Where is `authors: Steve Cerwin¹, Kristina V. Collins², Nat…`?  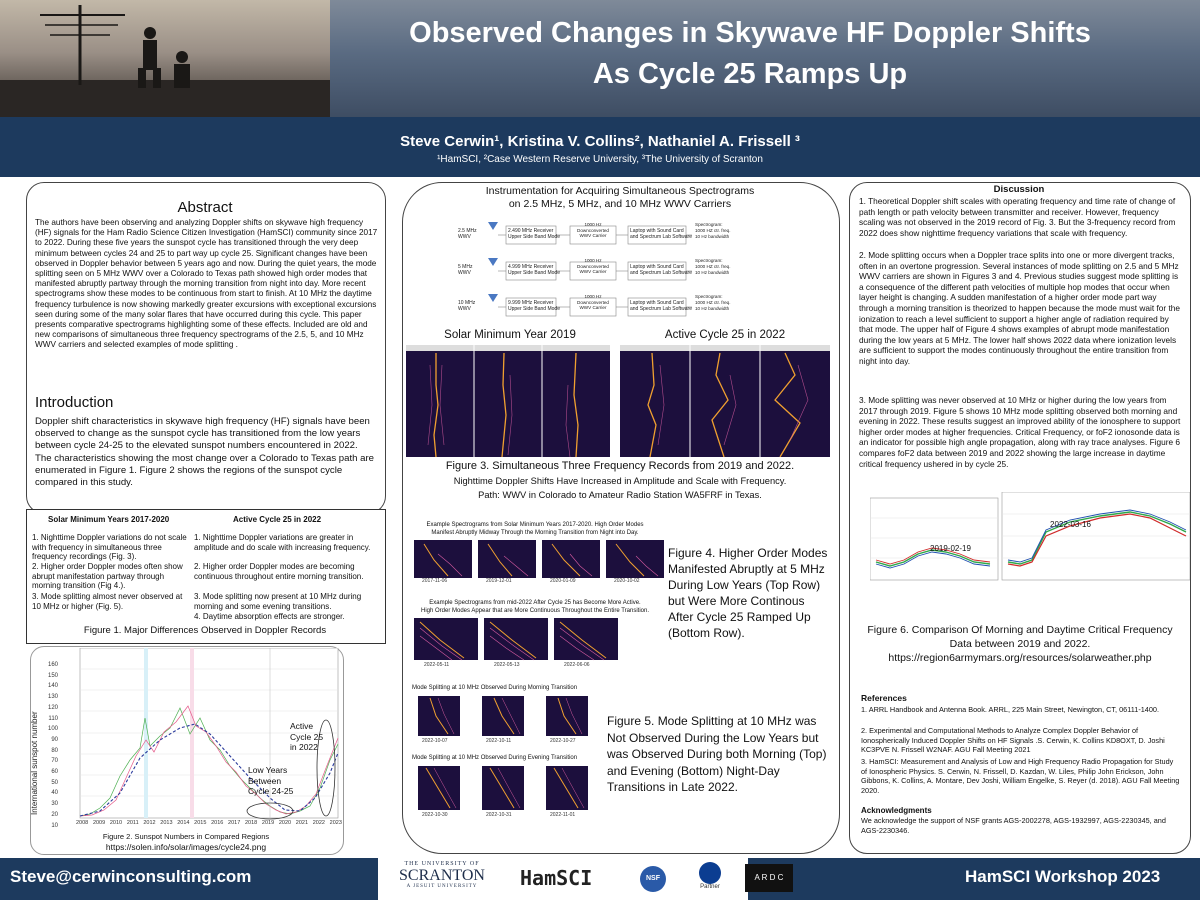 authors: Steve Cerwin¹, Kristina V. Collins², Nat… is located at coordinates (600, 141).